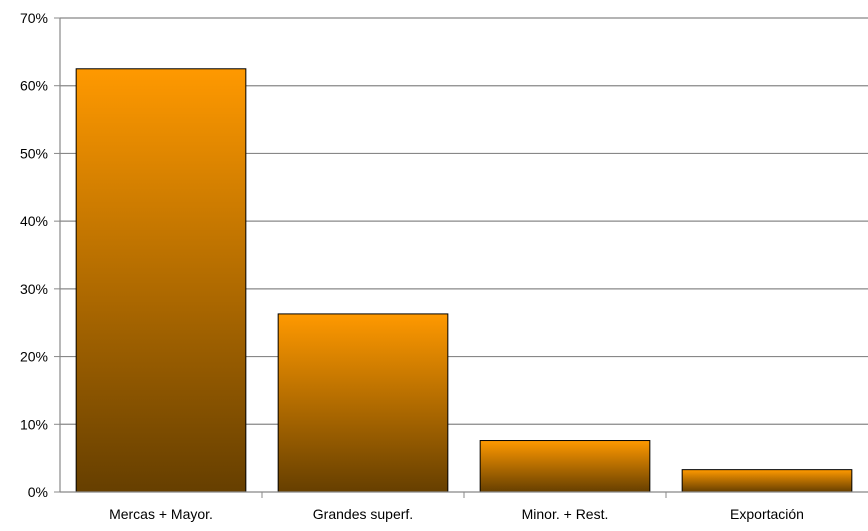 This screenshot has height=531, width=868. Describe the element at coordinates (34, 424) in the screenshot. I see `y-tick-label: 10%` at that location.